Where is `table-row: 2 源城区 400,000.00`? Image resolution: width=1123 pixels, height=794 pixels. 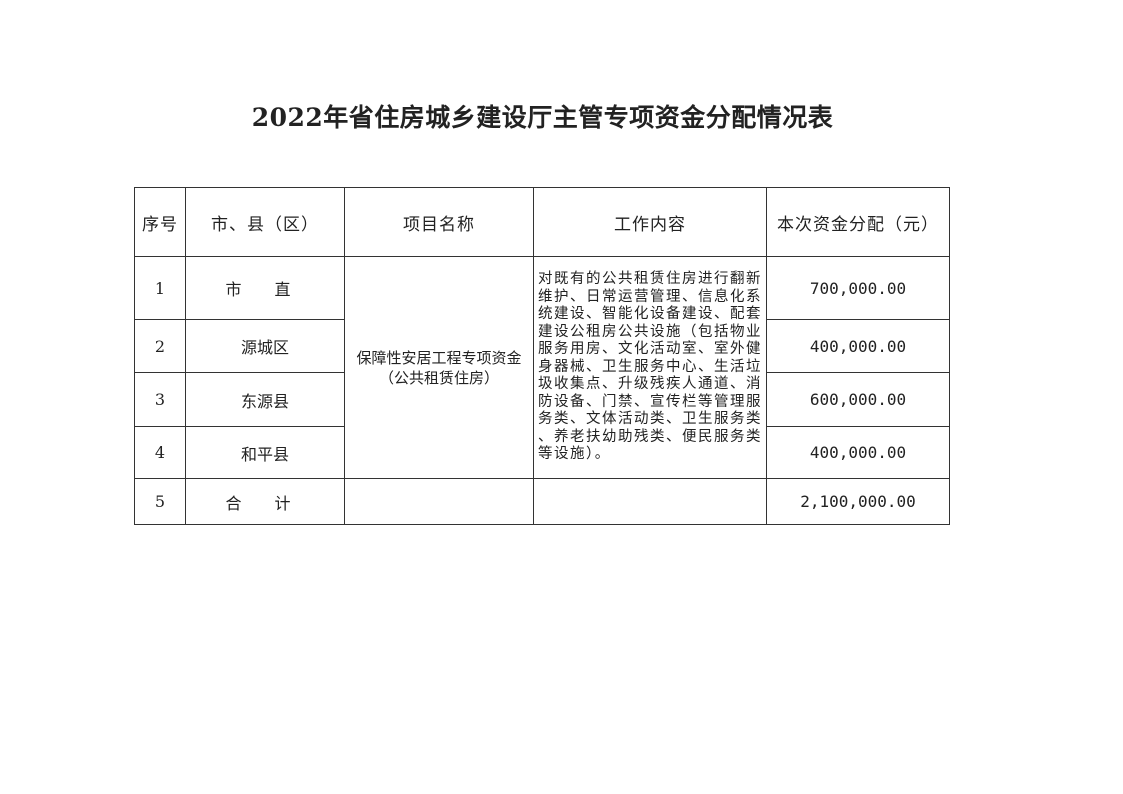 table-row: 2 源城区 400,000.00 is located at coordinates (542, 346).